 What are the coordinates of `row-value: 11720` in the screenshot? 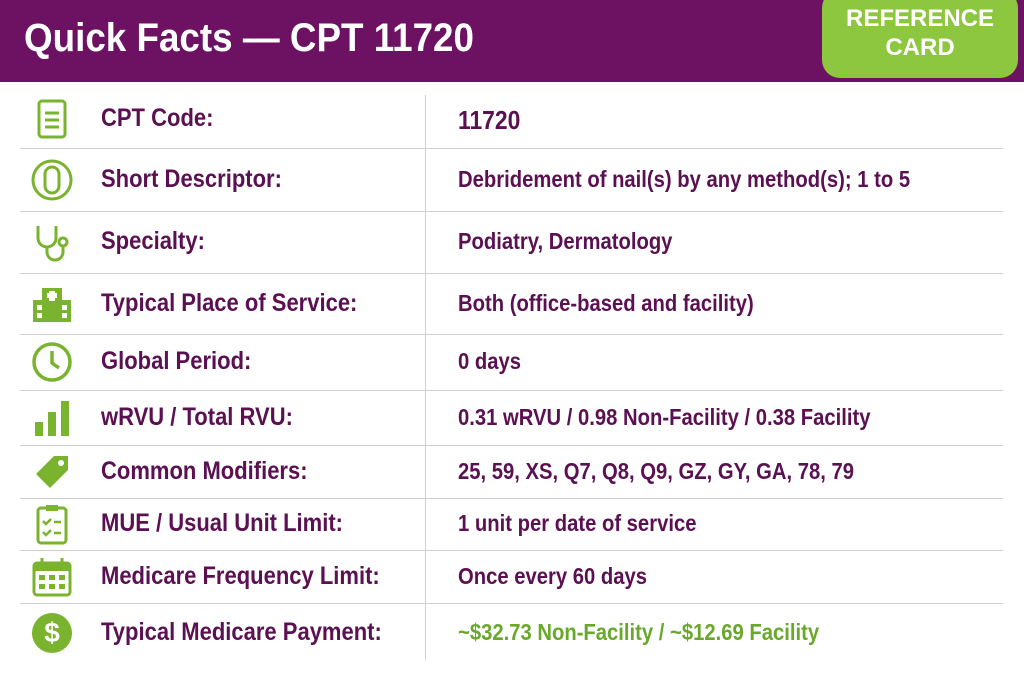 It's located at (489, 120).